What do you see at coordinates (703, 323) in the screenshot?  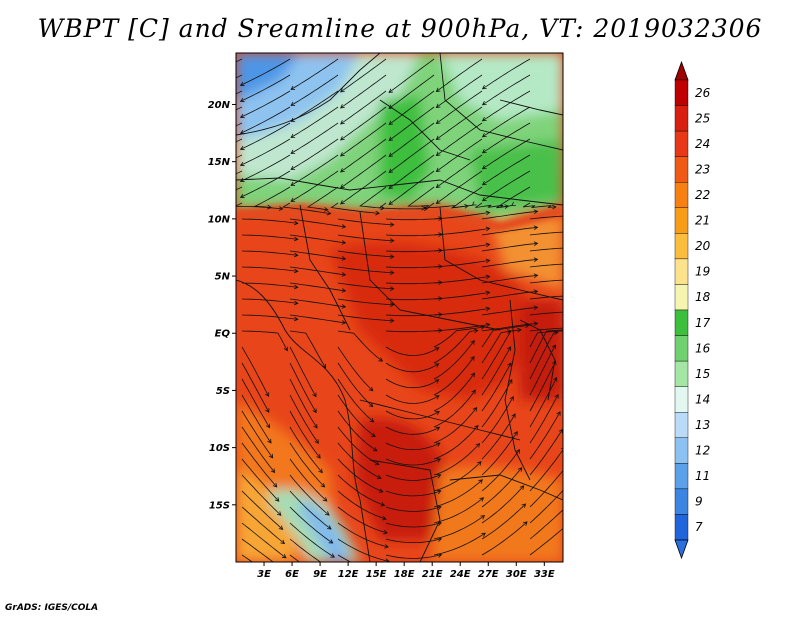 I see `colorbar-label: 17` at bounding box center [703, 323].